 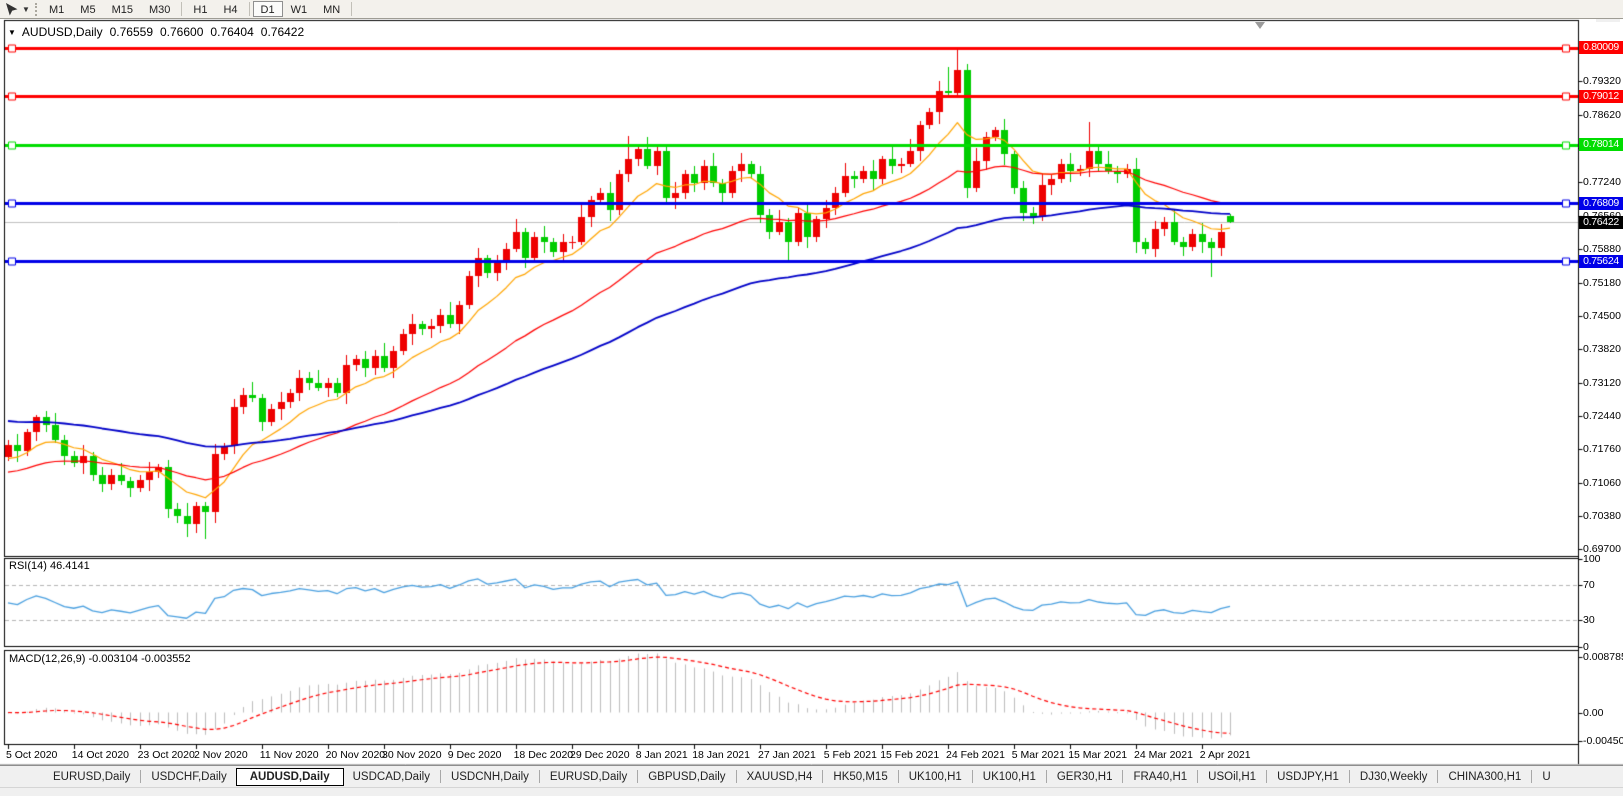 What do you see at coordinates (1602, 282) in the screenshot?
I see `price-axis-tick-label: 0.75180` at bounding box center [1602, 282].